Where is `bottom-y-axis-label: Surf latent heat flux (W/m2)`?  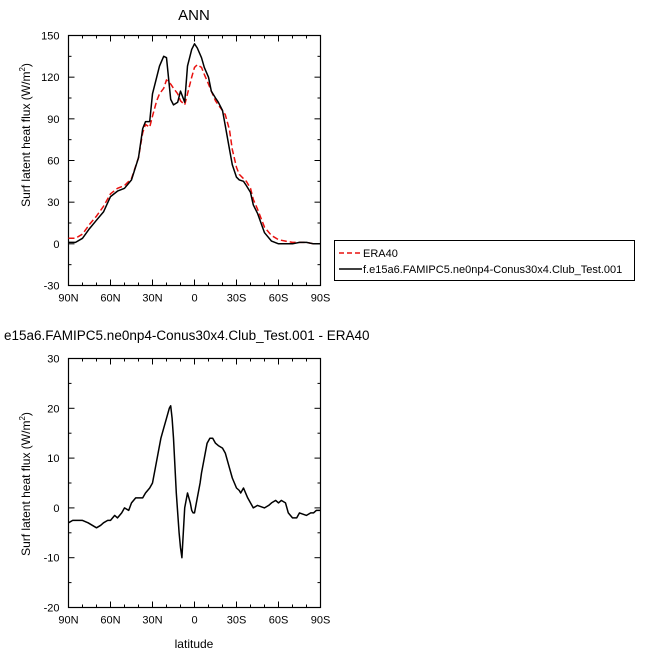
bottom-y-axis-label: Surf latent heat flux (W/m2) is located at coordinates (25, 484).